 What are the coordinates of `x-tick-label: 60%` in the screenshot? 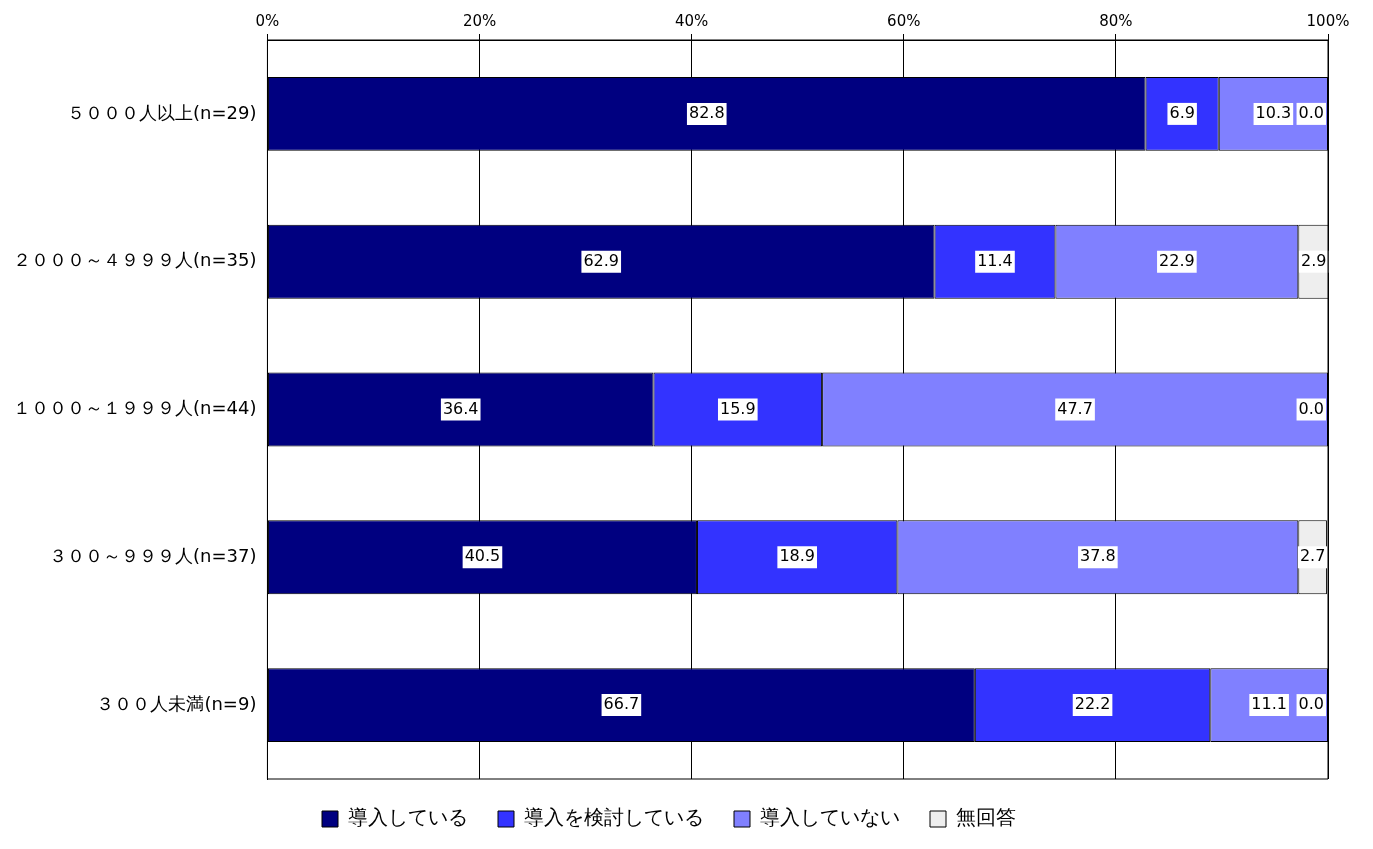 It's located at (904, 20).